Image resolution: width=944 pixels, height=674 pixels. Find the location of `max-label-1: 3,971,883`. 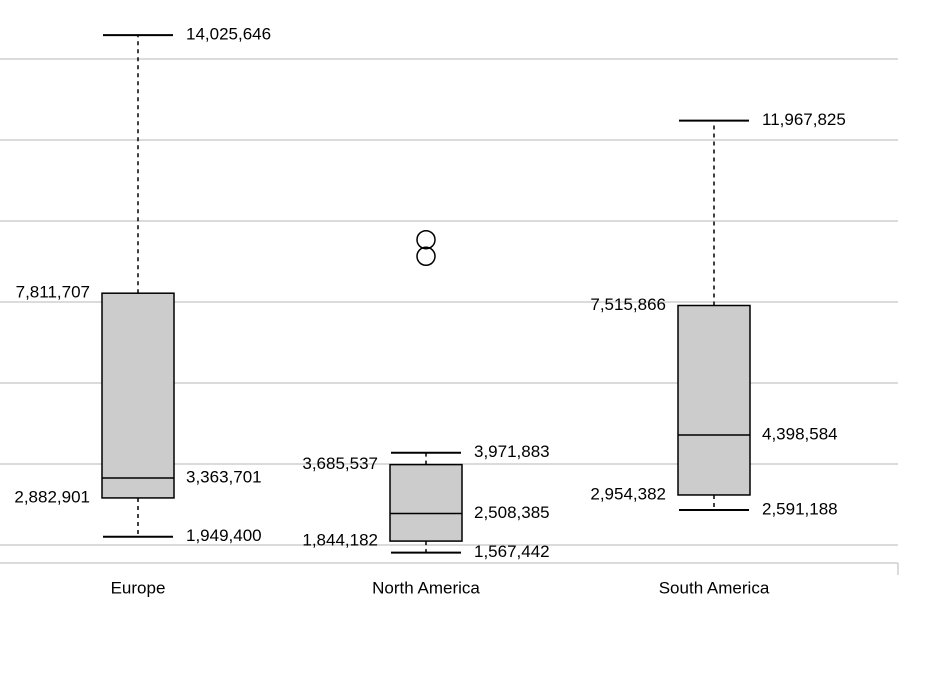

max-label-1: 3,971,883 is located at coordinates (512, 451).